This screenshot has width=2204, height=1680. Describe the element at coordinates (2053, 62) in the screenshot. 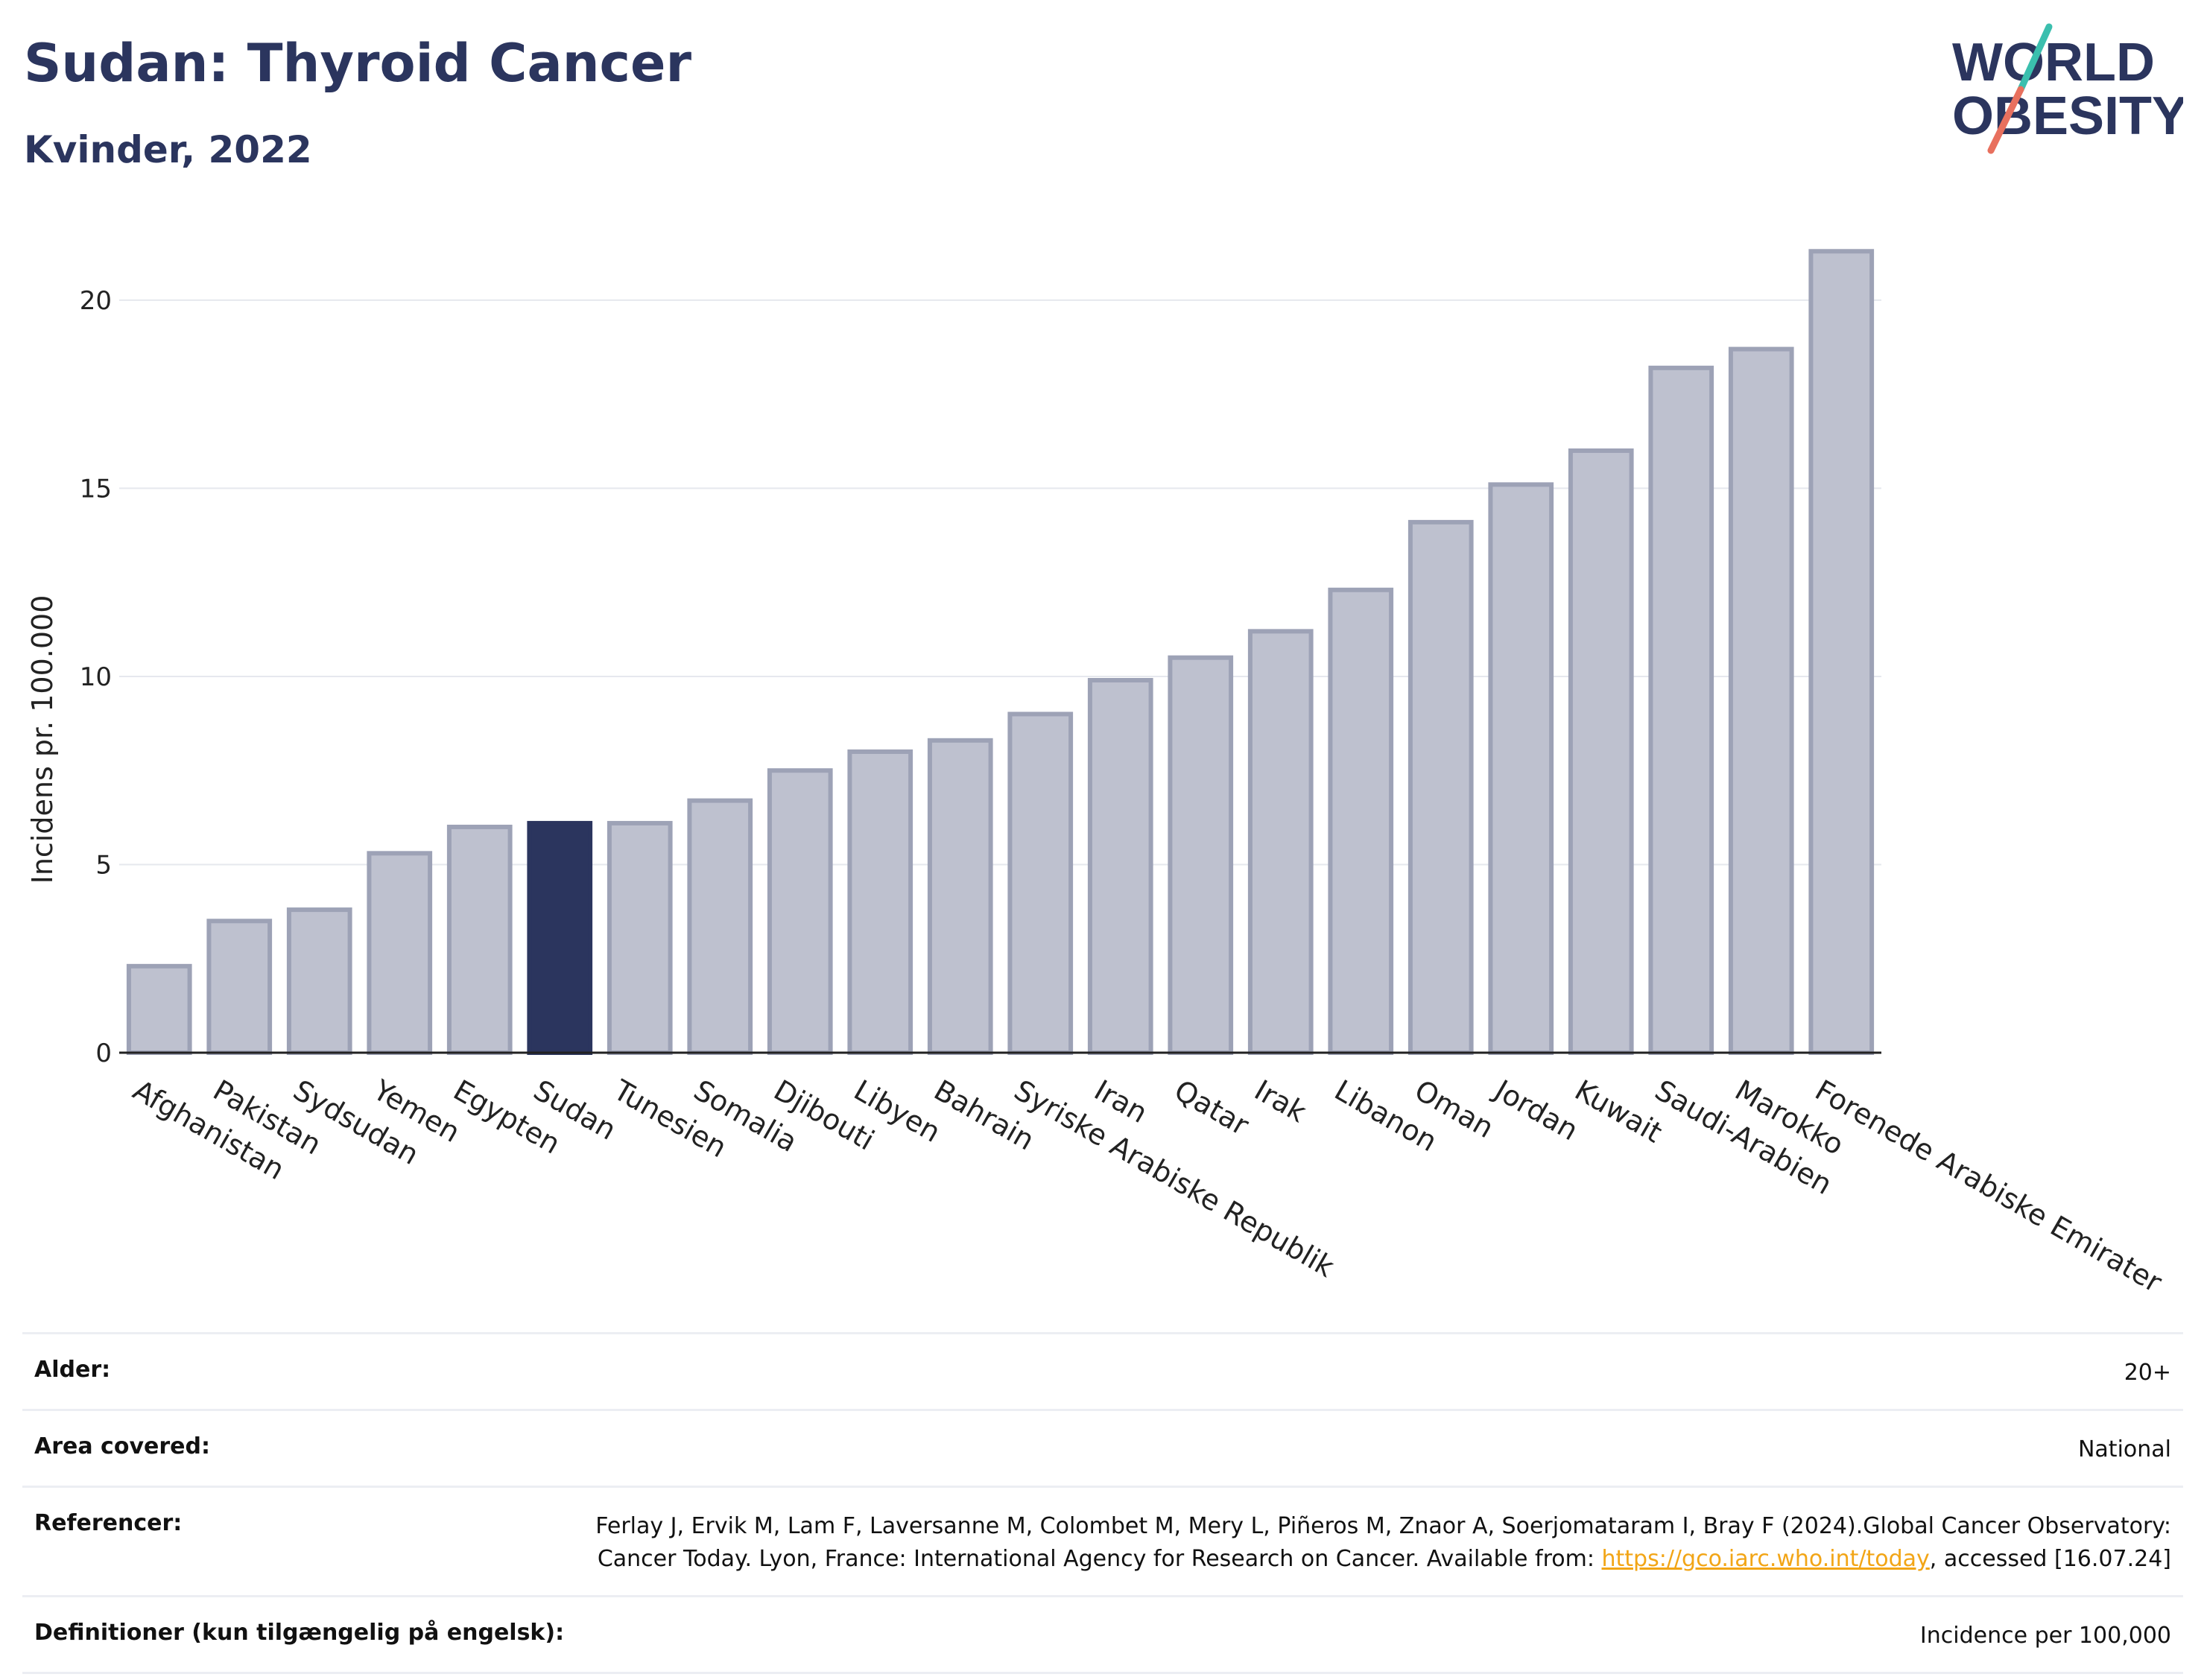

I see `logo-word-world: WORLD` at that location.